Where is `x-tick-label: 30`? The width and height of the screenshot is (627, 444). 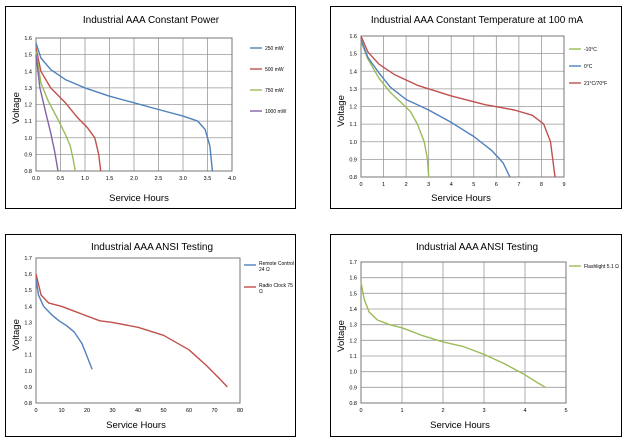
x-tick-label: 30 is located at coordinates (112, 411).